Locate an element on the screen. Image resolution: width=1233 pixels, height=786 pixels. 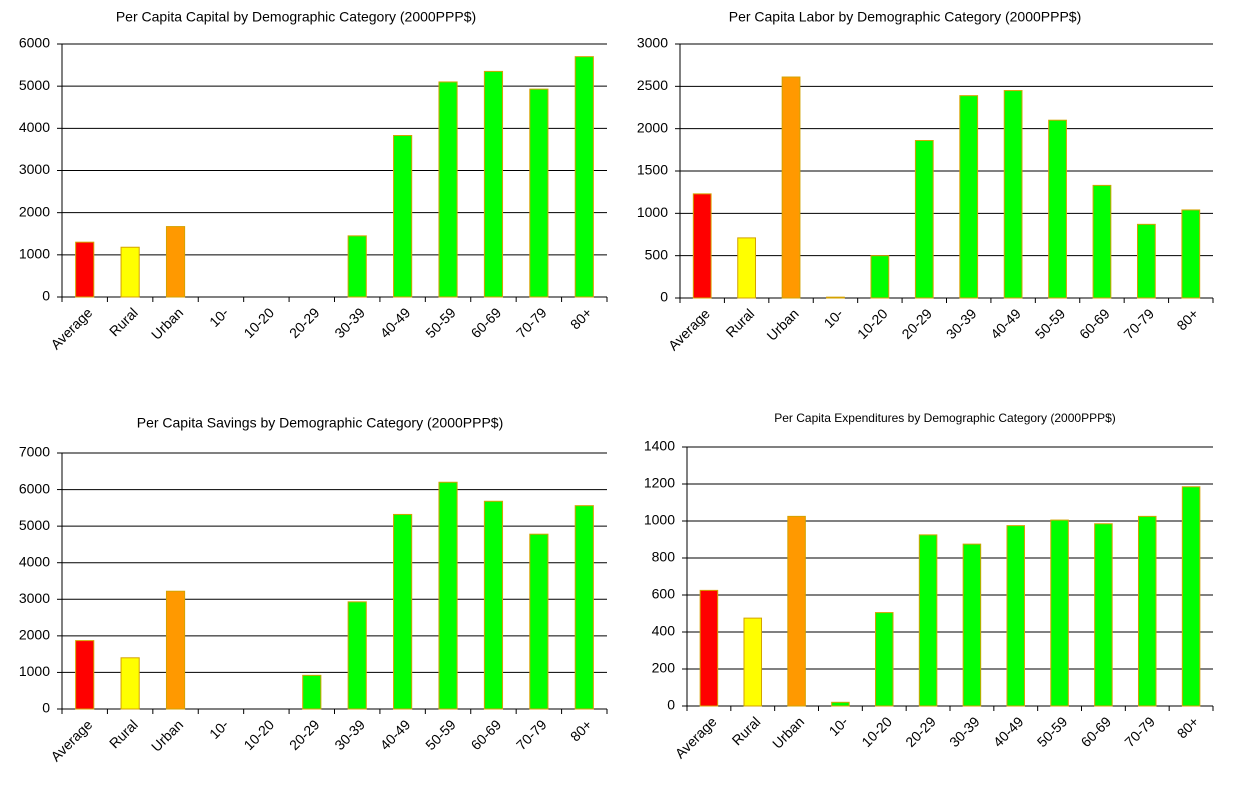
y-tick-label: 400 is located at coordinates (664, 631).